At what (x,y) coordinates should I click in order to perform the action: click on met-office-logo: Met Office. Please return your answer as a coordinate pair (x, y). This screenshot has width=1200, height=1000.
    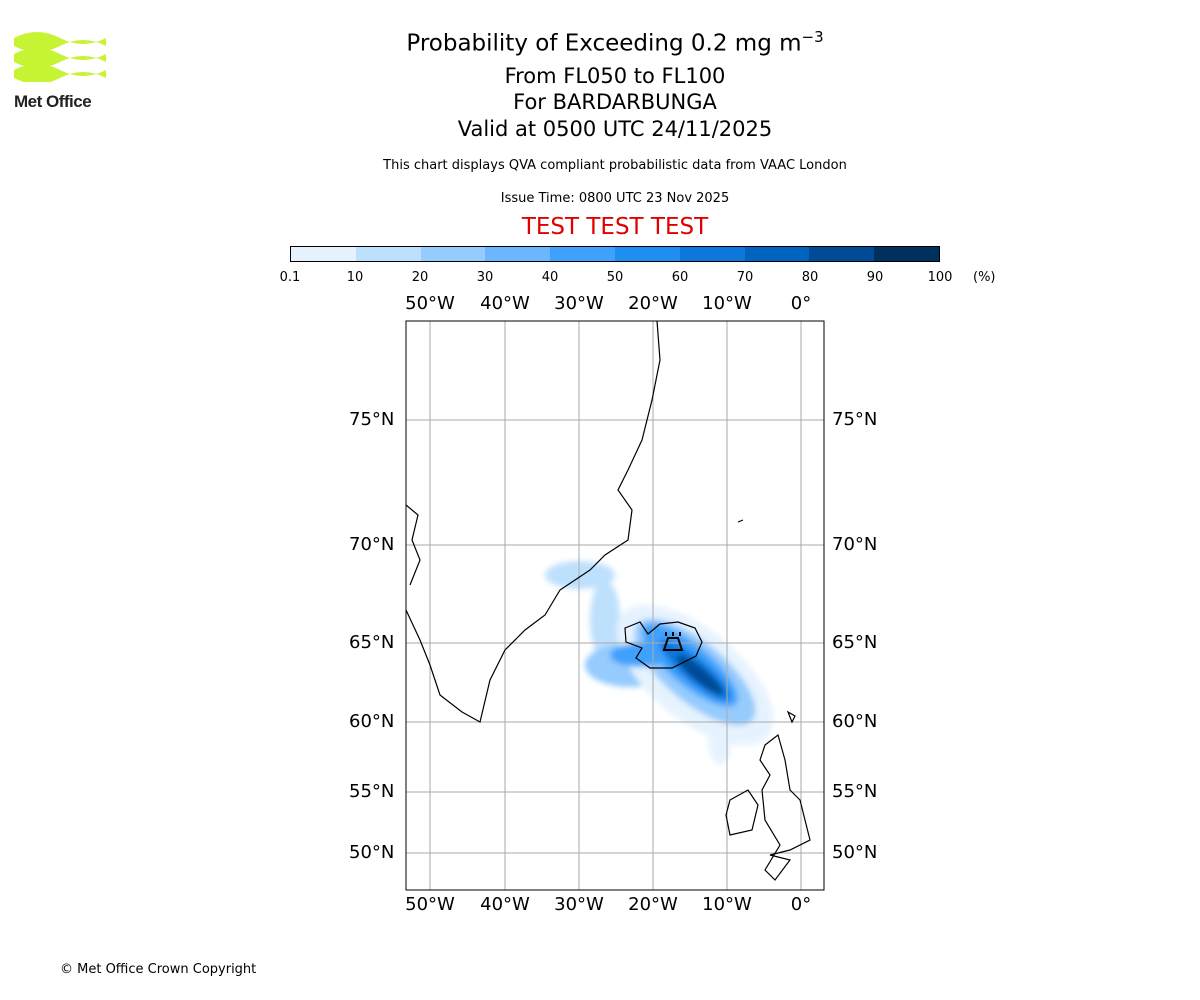
    Looking at the image, I should click on (60, 71).